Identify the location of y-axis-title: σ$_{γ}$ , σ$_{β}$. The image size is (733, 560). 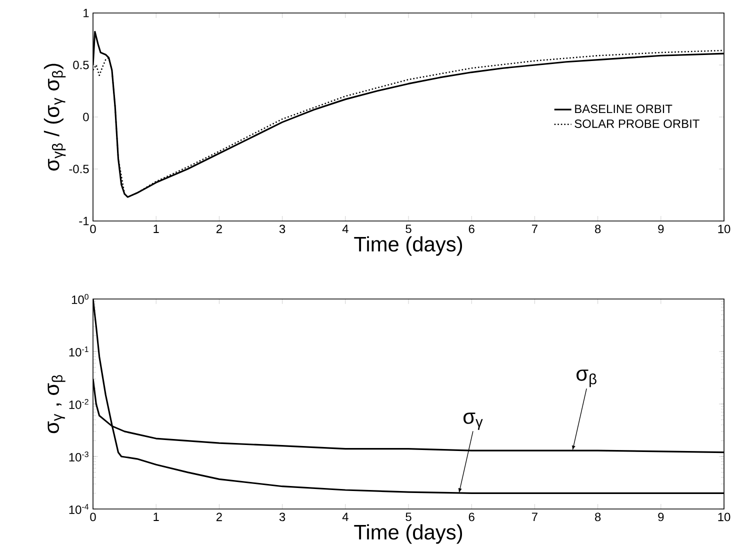
(57, 404).